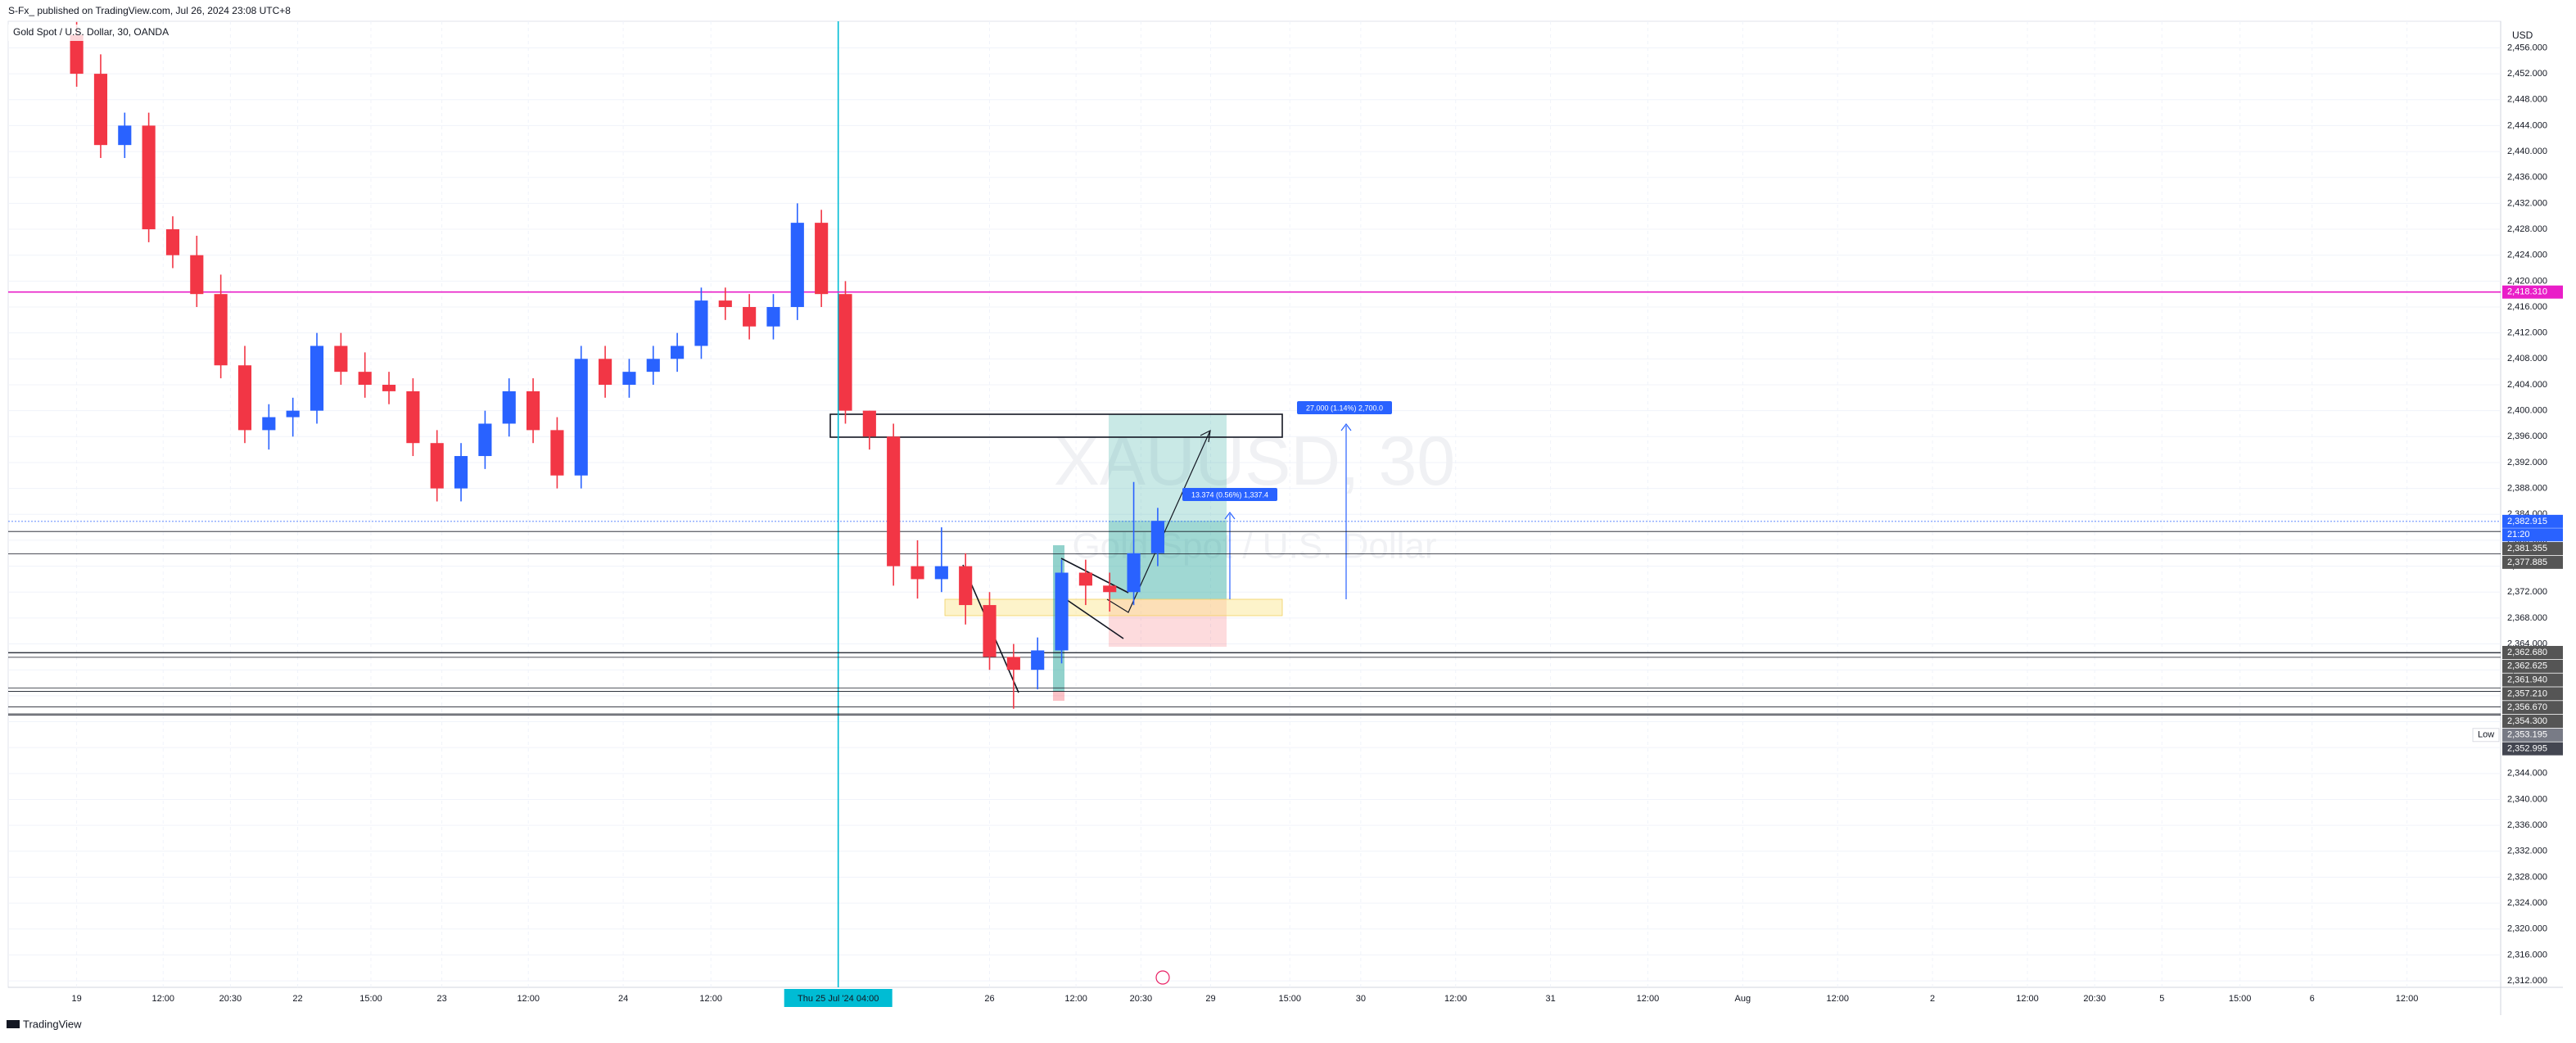  What do you see at coordinates (2527, 877) in the screenshot?
I see `y-tick-label: 2,328.000` at bounding box center [2527, 877].